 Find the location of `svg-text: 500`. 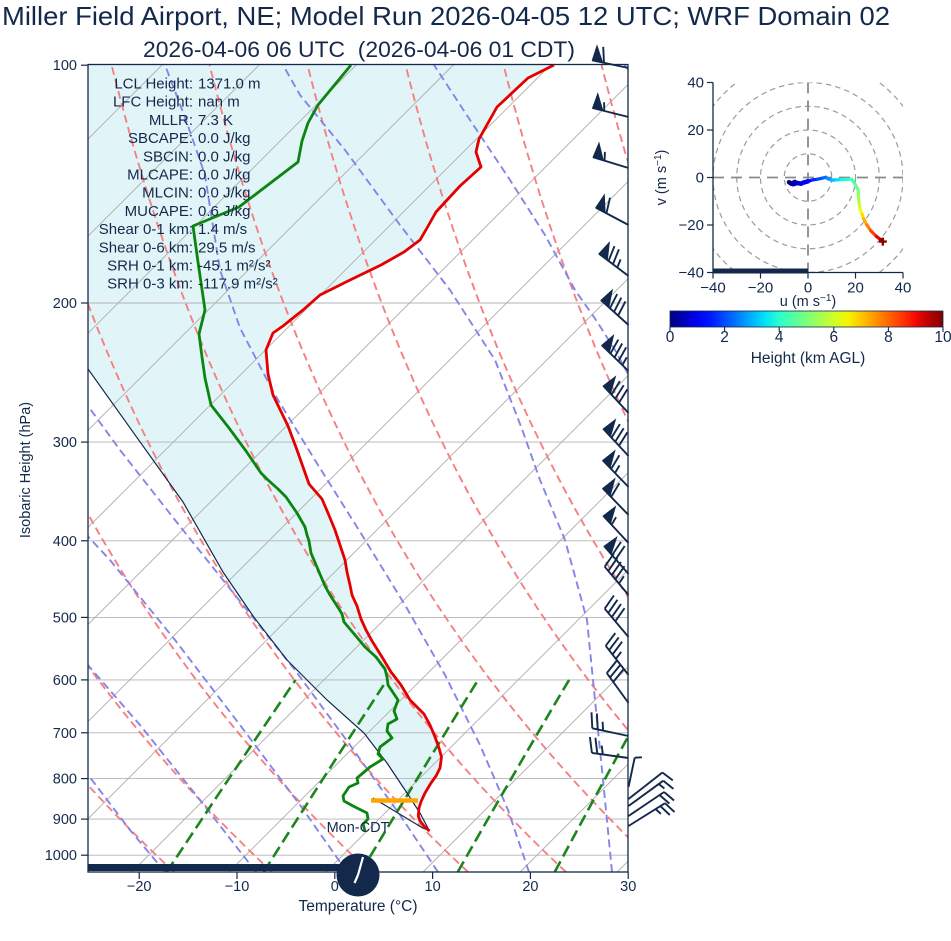

svg-text: 500 is located at coordinates (65, 618).